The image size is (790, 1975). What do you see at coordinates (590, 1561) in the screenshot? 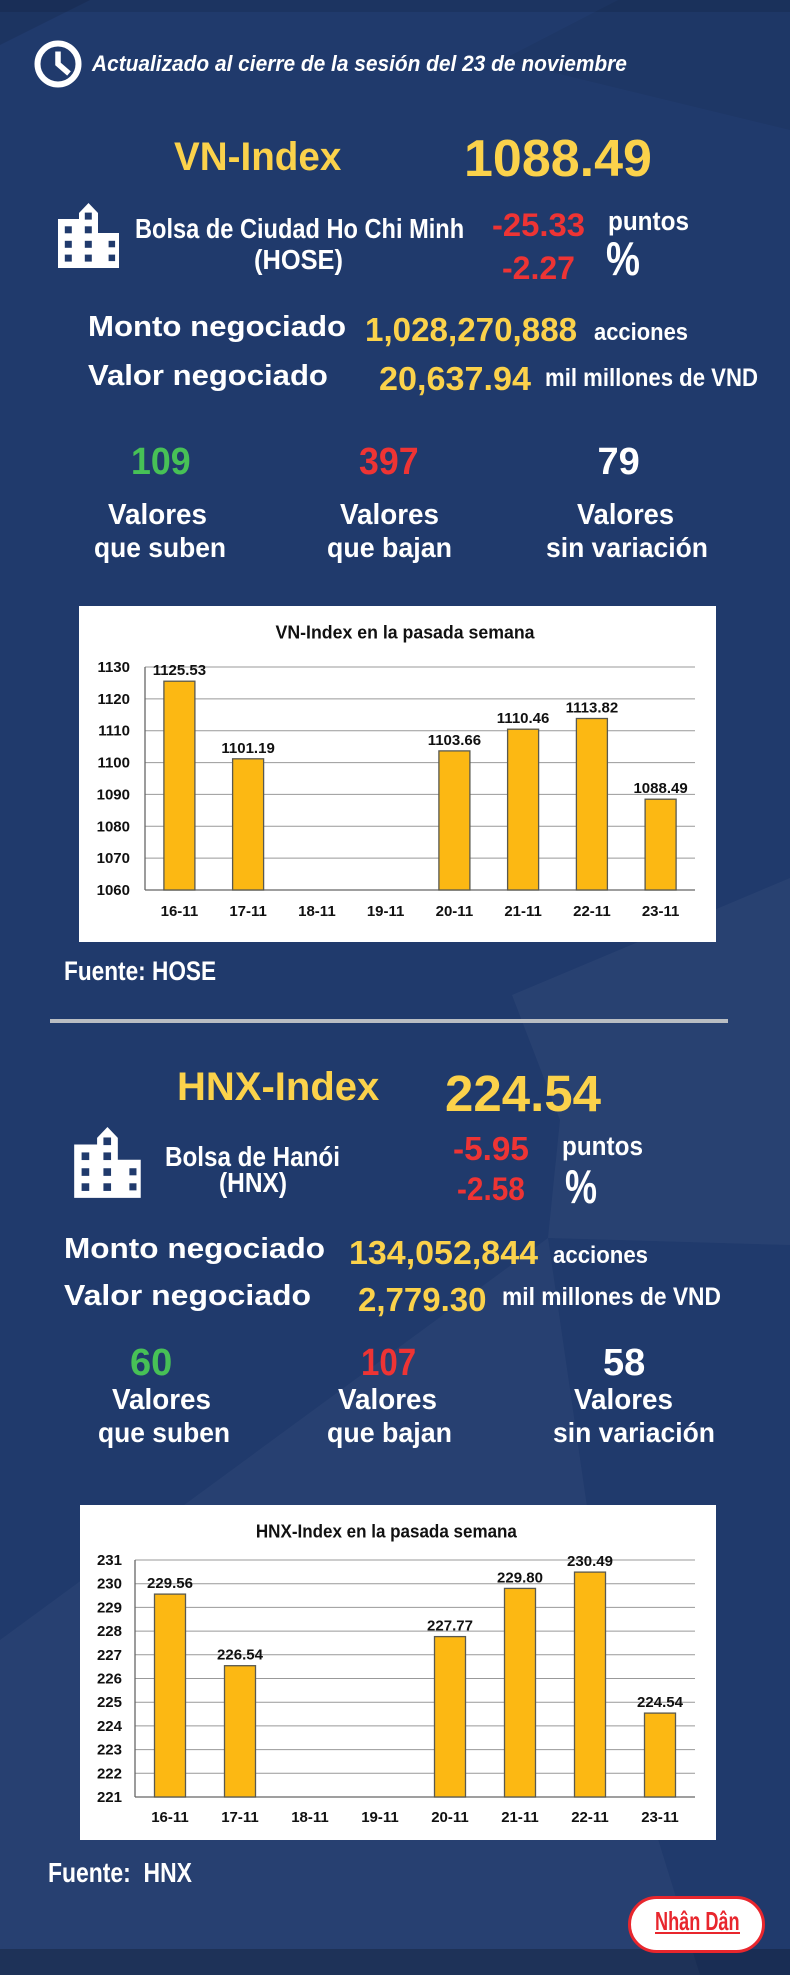
I see `svg-text: 230.49` at bounding box center [590, 1561].